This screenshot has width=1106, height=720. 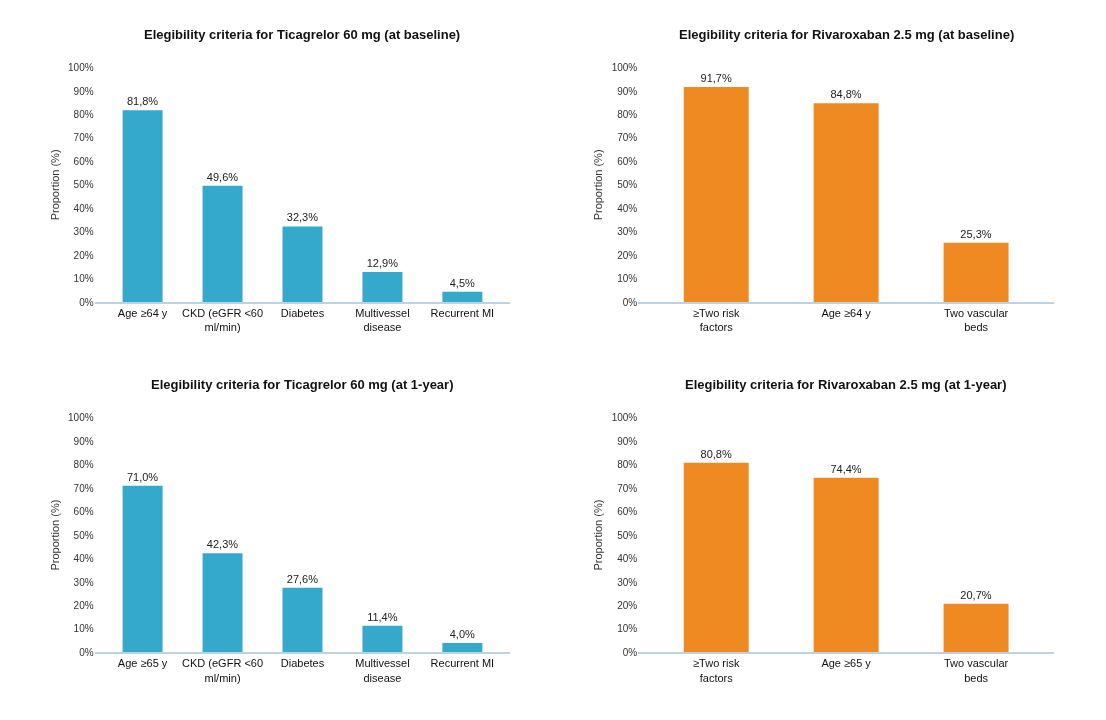 What do you see at coordinates (142, 476) in the screenshot?
I see `data-label: 71,0%` at bounding box center [142, 476].